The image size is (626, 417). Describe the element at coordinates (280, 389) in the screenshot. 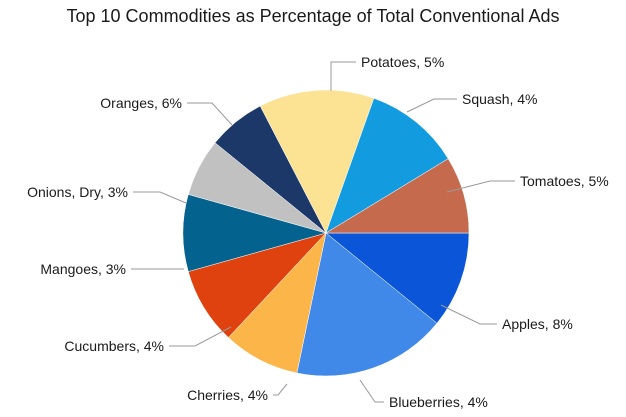

I see `leader-line-cherries` at that location.